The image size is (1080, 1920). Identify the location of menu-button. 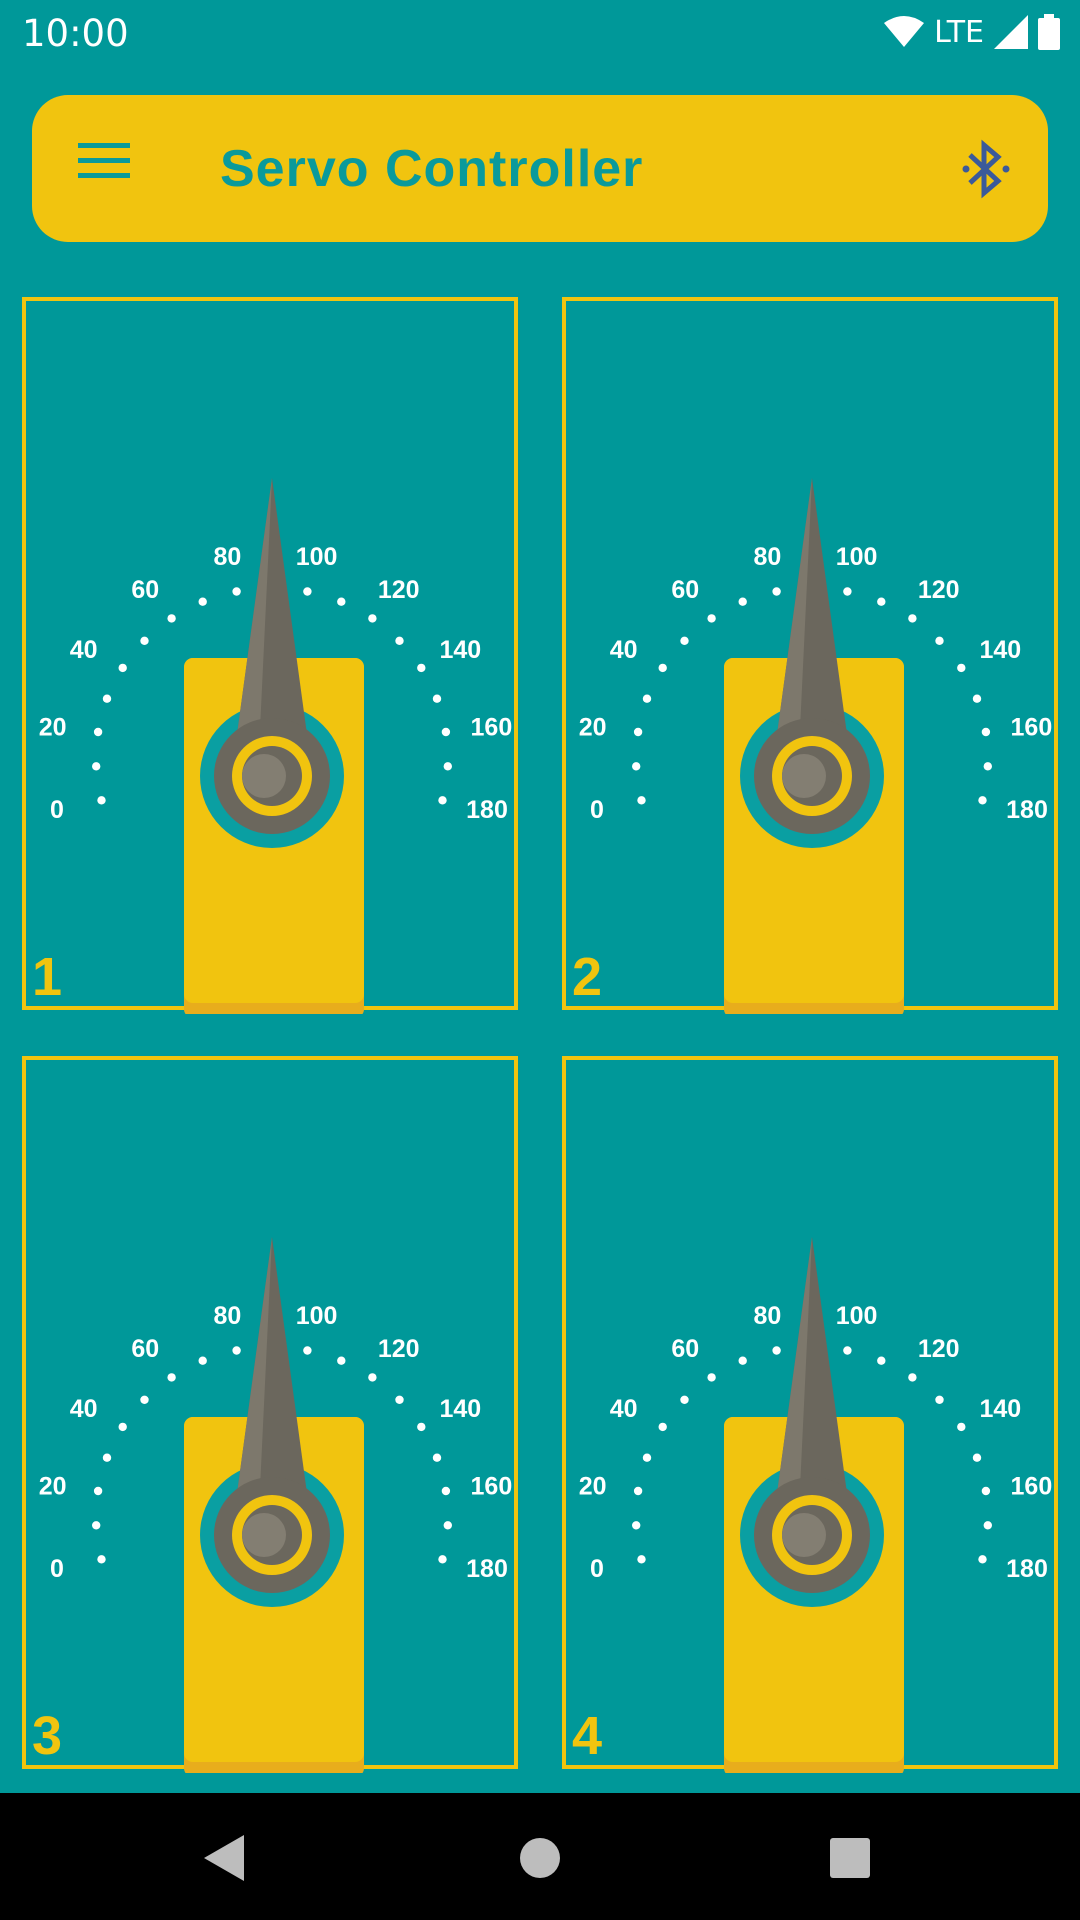
(108, 169).